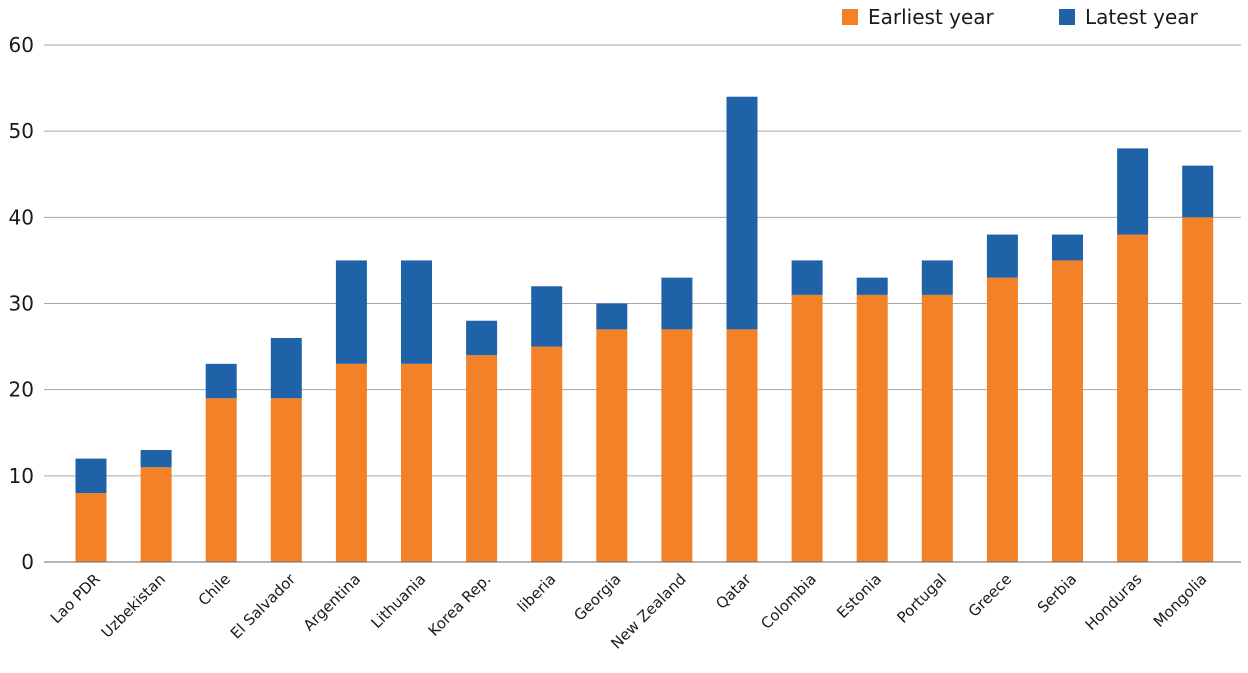 Image resolution: width=1248 pixels, height=673 pixels. I want to click on bar-argentina-earliest-year, so click(351, 462).